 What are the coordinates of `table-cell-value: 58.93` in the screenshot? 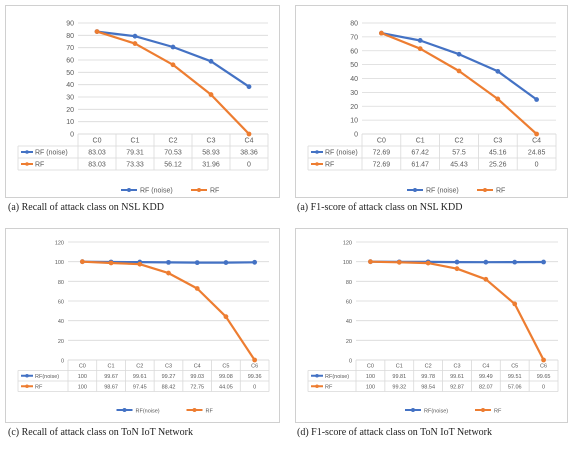 It's located at (211, 153).